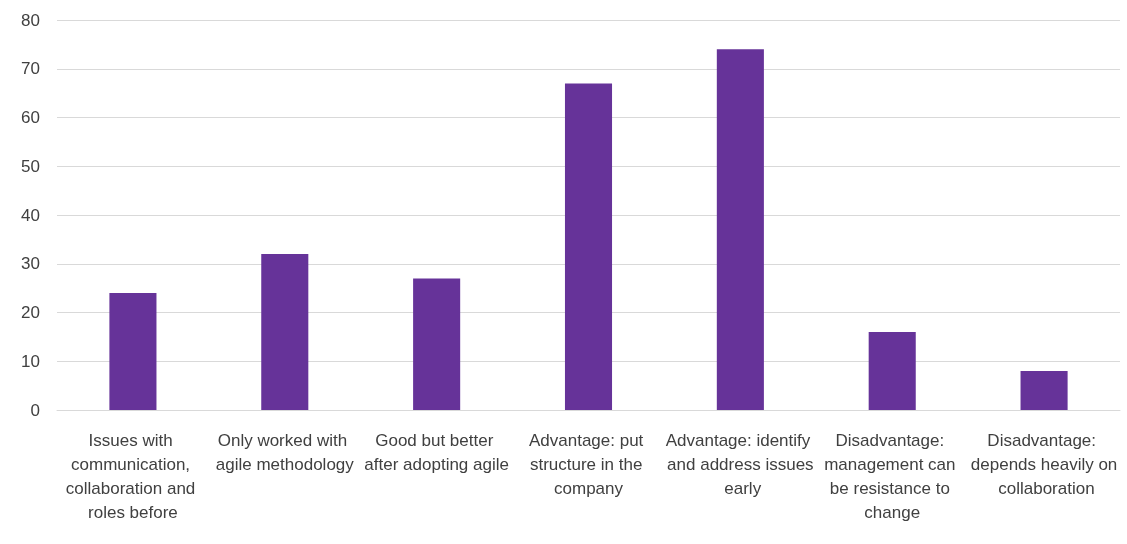 Image resolution: width=1127 pixels, height=544 pixels. I want to click on x-tick-label: Advantage: identify and address issues early, so click(740, 464).